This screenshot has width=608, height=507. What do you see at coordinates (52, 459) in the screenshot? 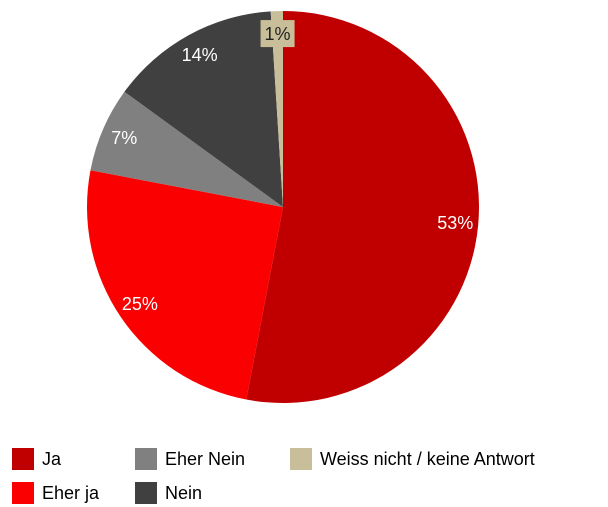
I see `legend-label: Ja` at bounding box center [52, 459].